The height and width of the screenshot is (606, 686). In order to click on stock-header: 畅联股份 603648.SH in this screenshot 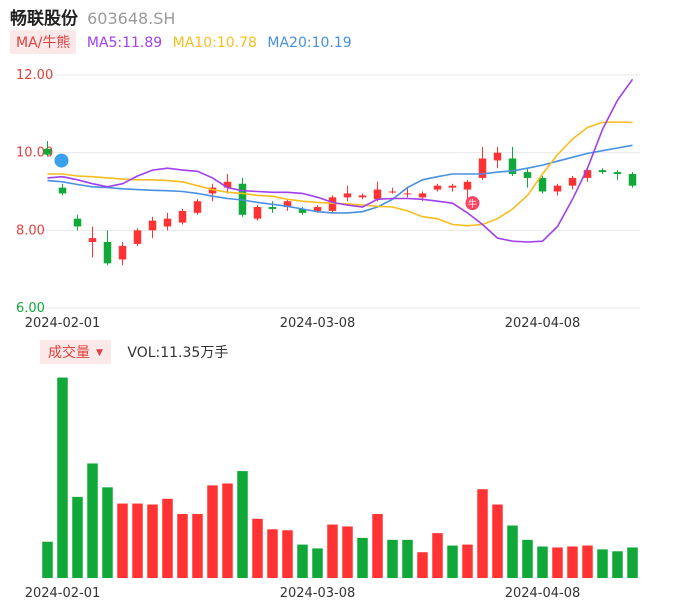, I will do `click(93, 16)`.